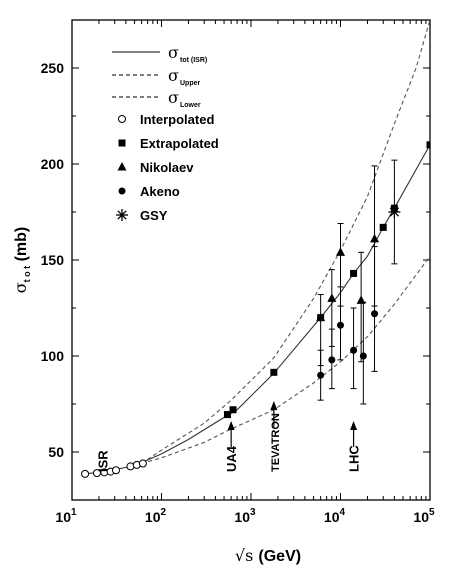 This screenshot has height=577, width=463. Describe the element at coordinates (193, 60) in the screenshot. I see `legend-subscript: tot (ISR)` at that location.